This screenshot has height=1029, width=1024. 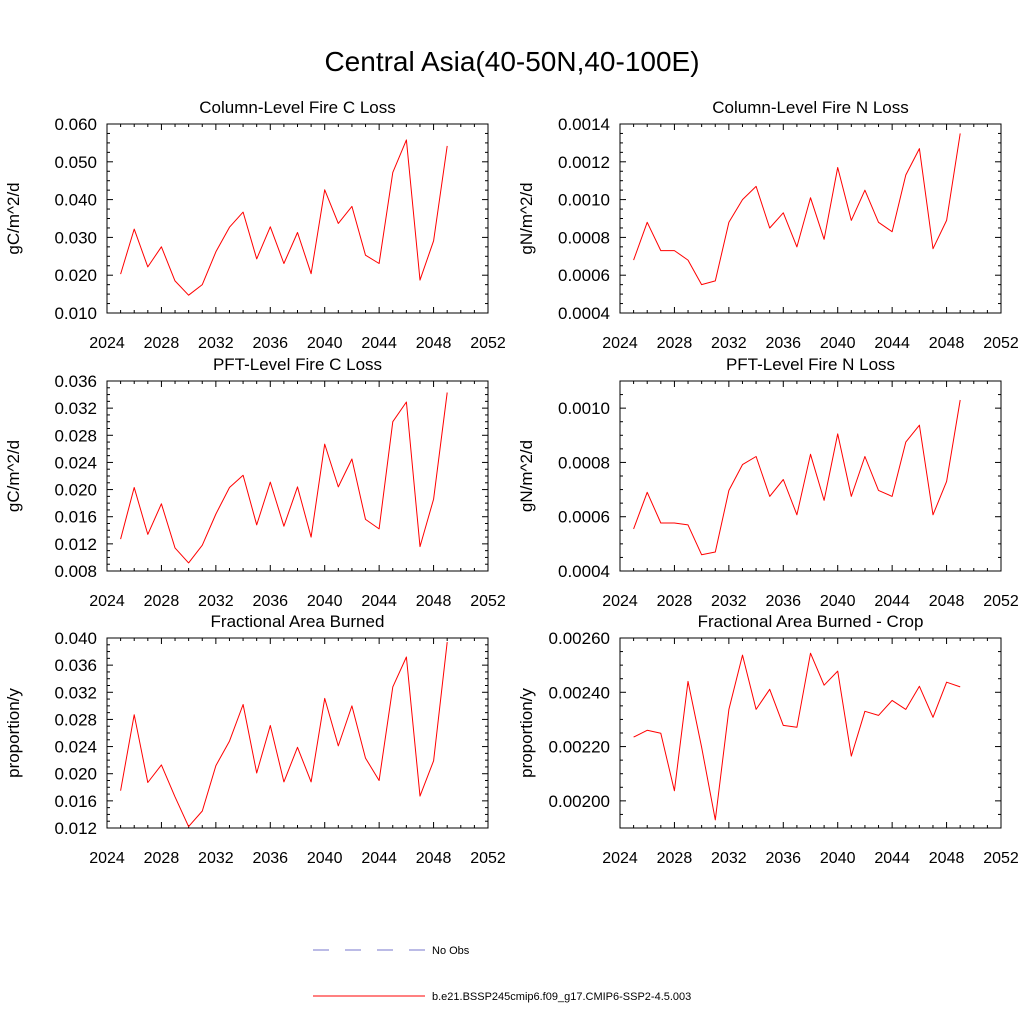 What do you see at coordinates (75, 237) in the screenshot?
I see `y-tick-label: 0.030` at bounding box center [75, 237].